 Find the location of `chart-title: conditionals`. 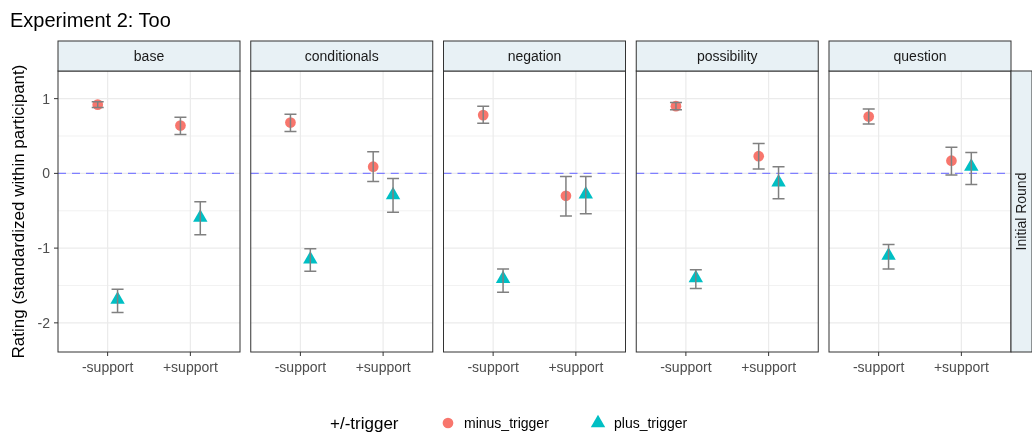

chart-title: conditionals is located at coordinates (341, 56).